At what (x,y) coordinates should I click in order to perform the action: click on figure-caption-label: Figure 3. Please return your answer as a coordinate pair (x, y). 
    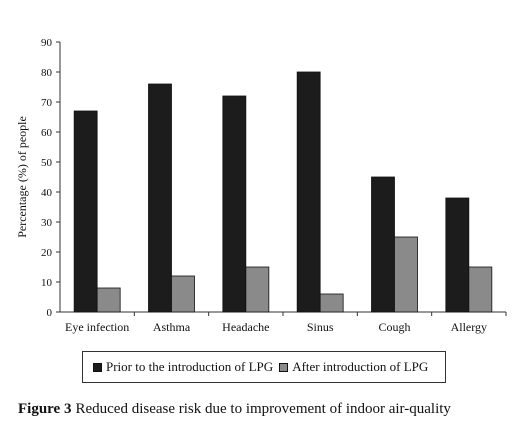
    Looking at the image, I should click on (45, 409).